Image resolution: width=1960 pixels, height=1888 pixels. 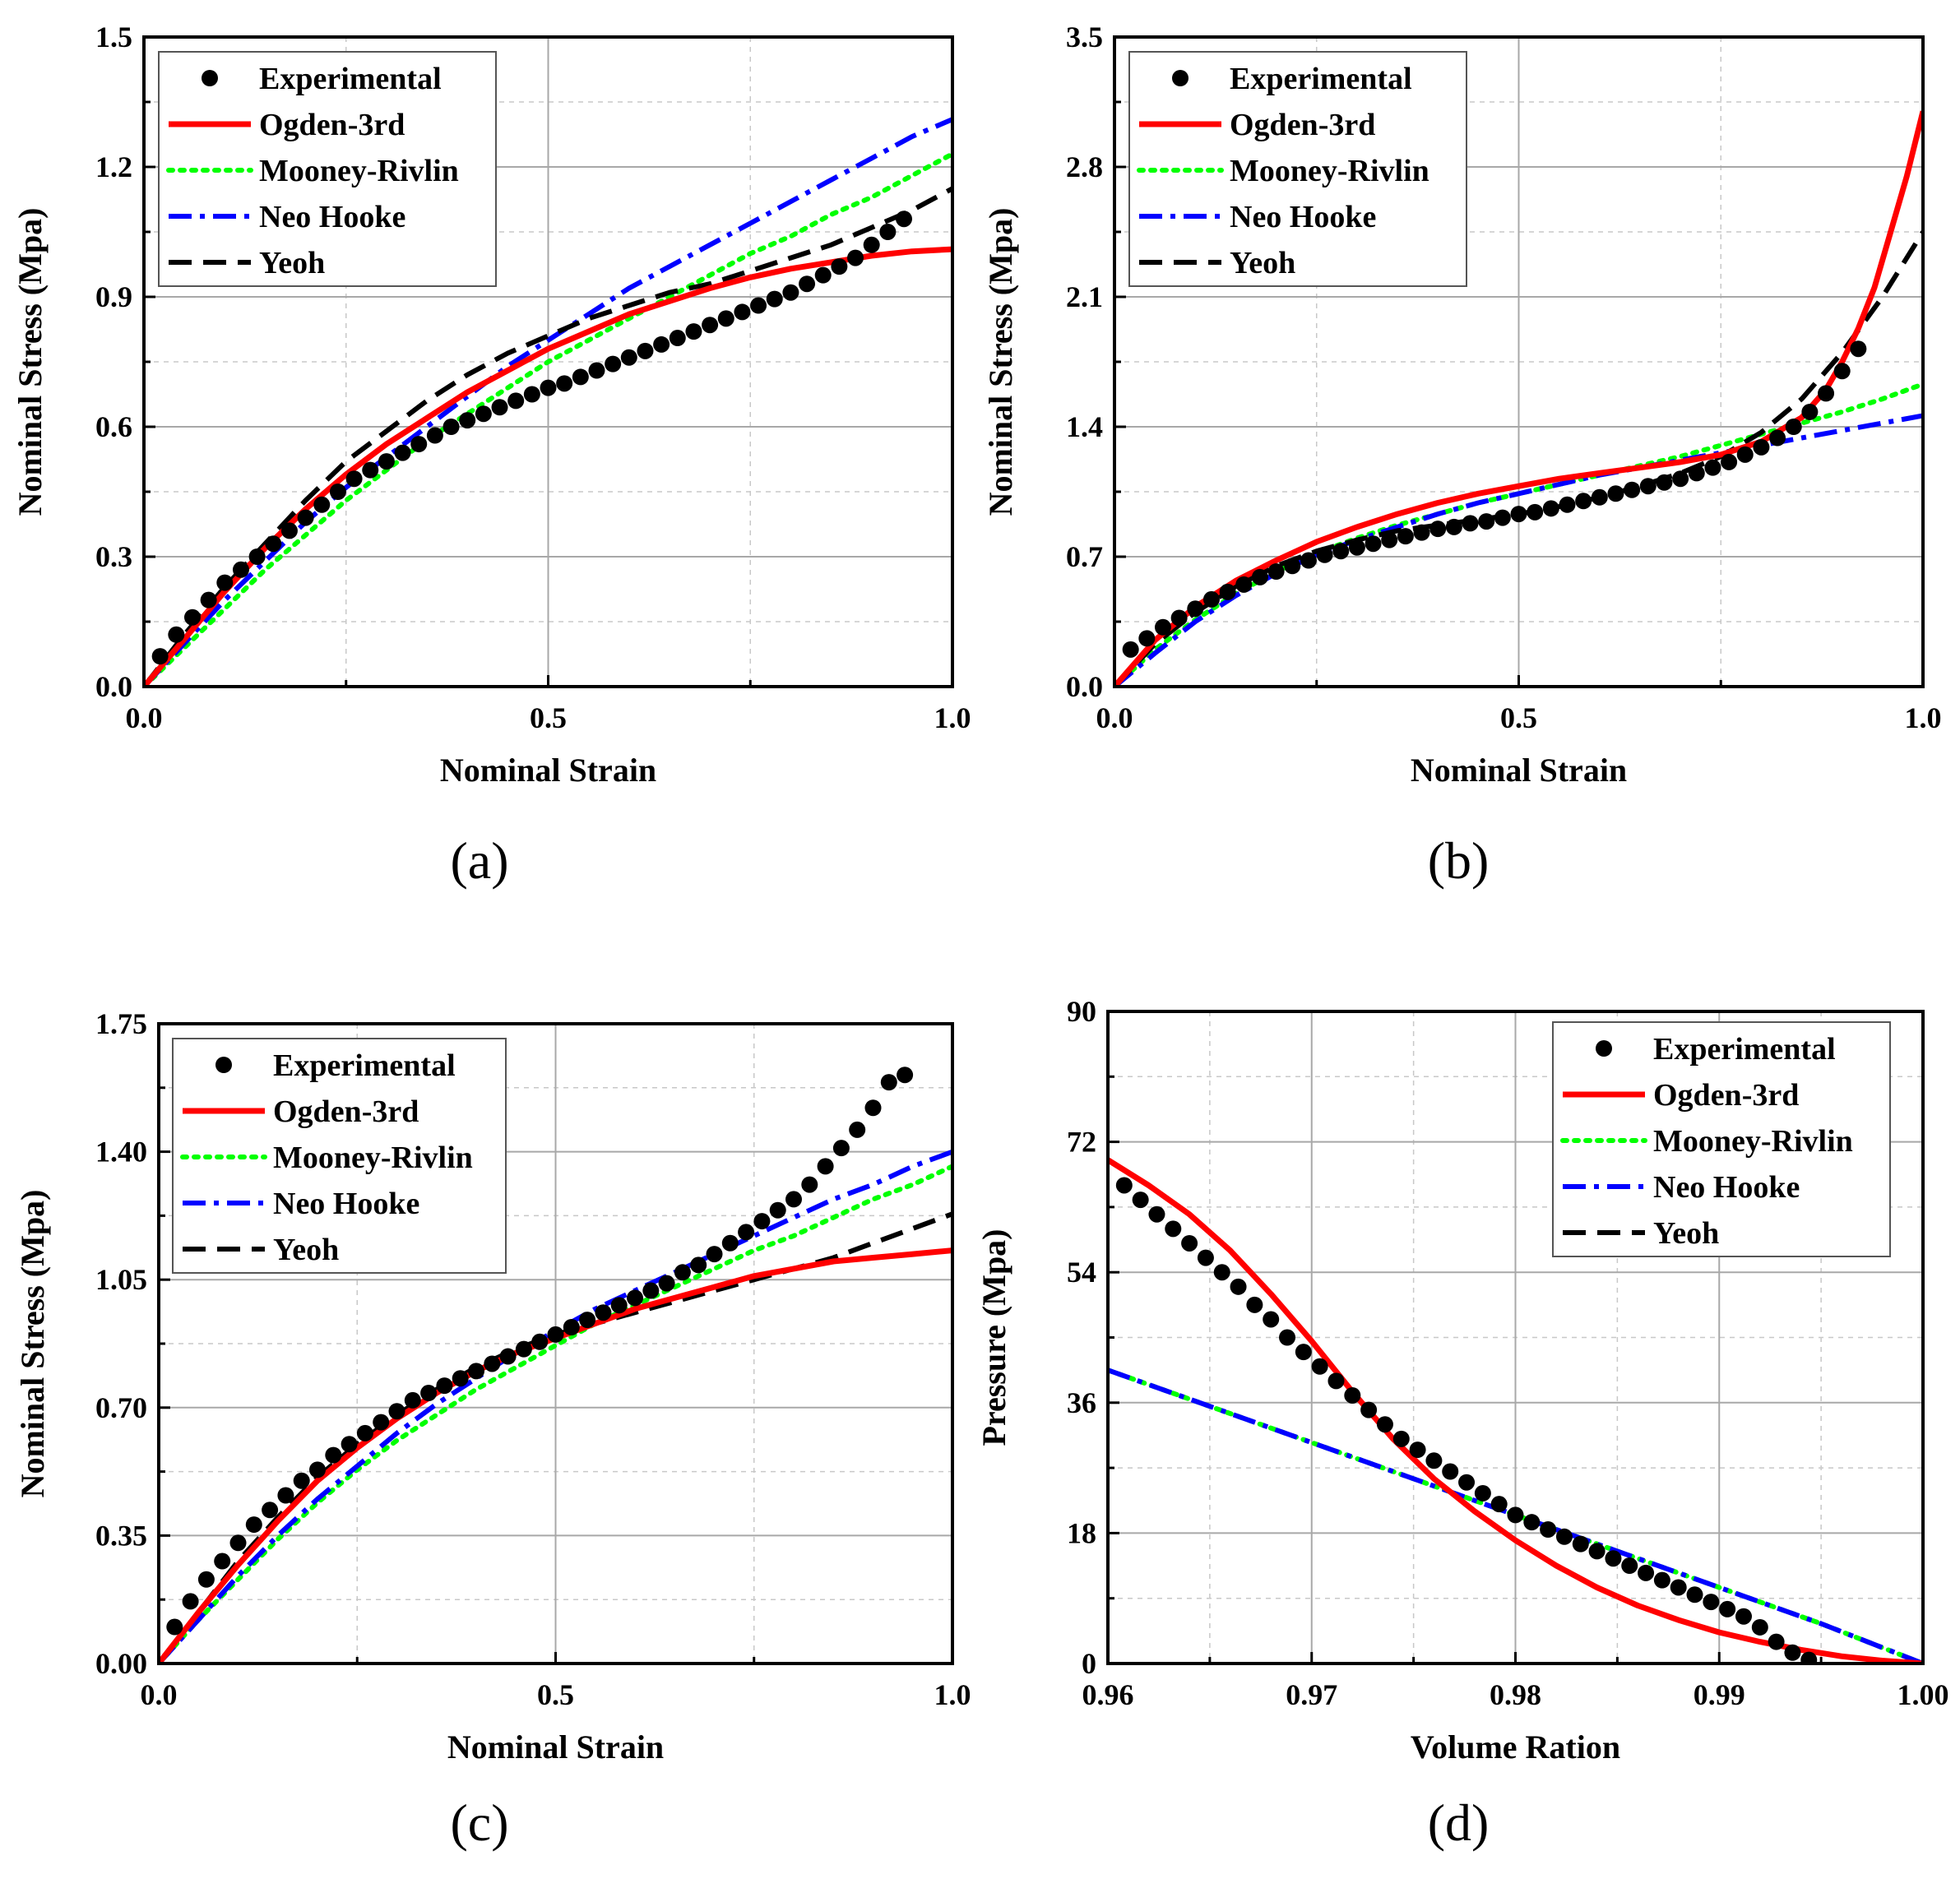 I want to click on series-line-mr, so click(x=548, y=419).